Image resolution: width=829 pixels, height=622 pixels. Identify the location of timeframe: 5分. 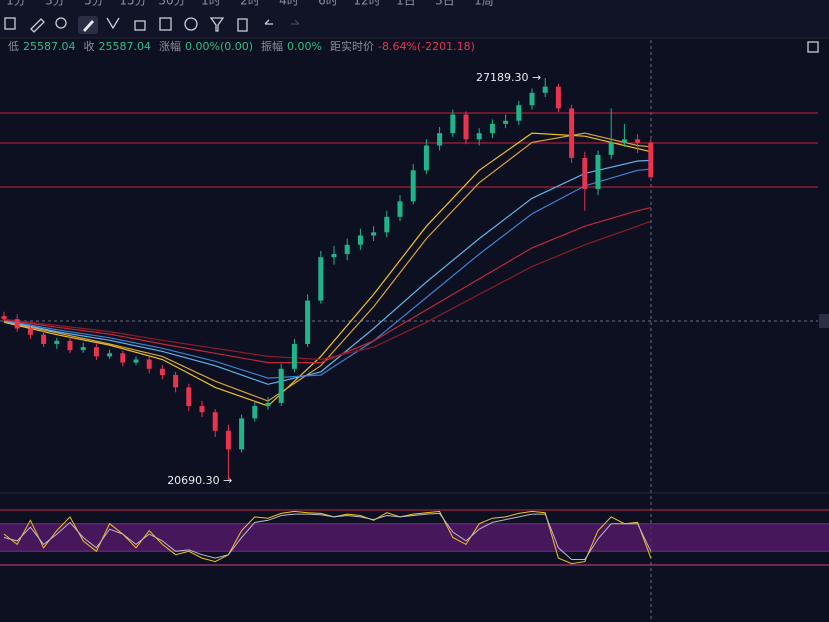
(94, 4).